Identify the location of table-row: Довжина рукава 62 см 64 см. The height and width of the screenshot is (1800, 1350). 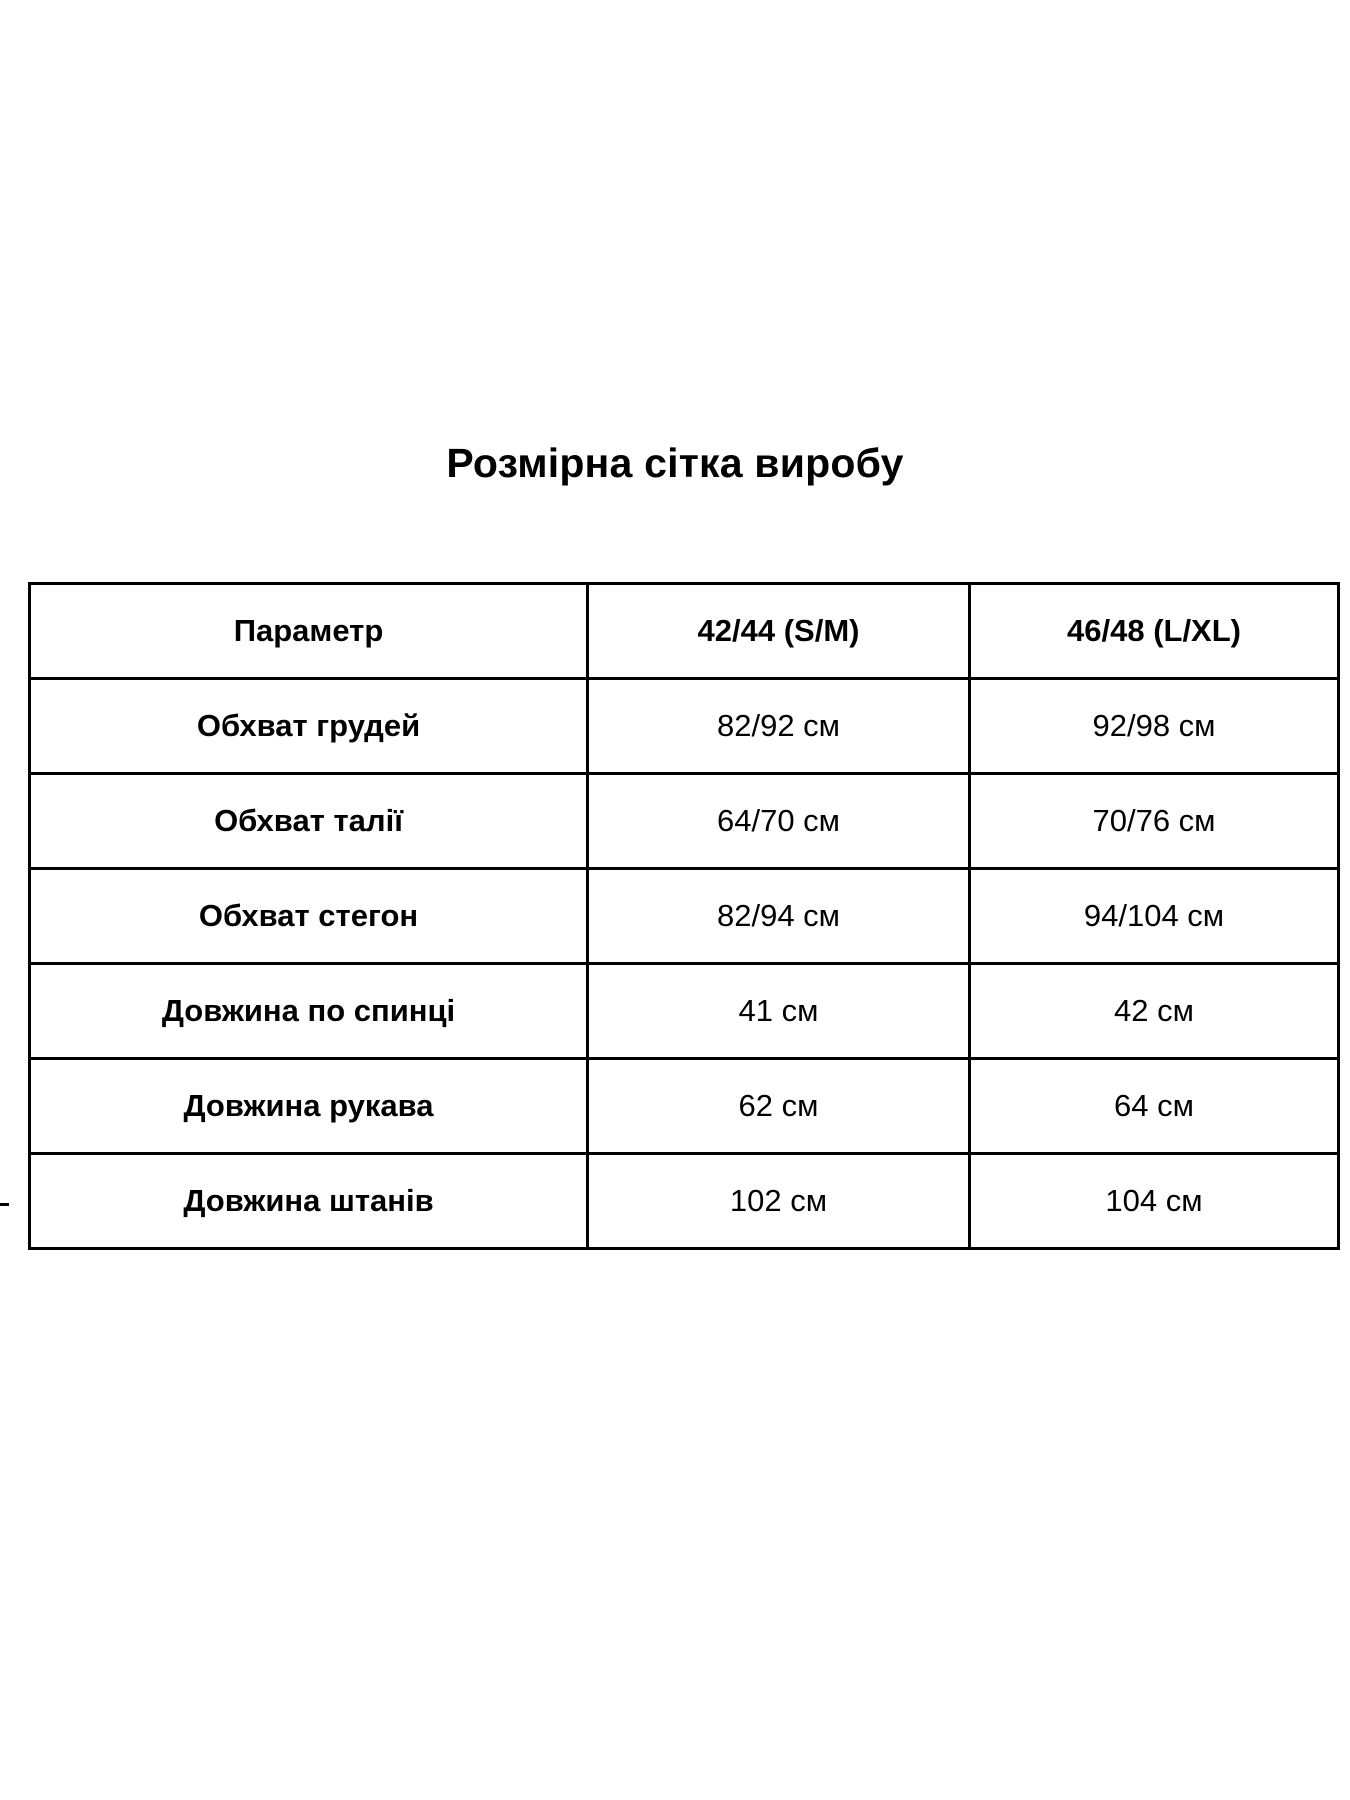
(684, 1106).